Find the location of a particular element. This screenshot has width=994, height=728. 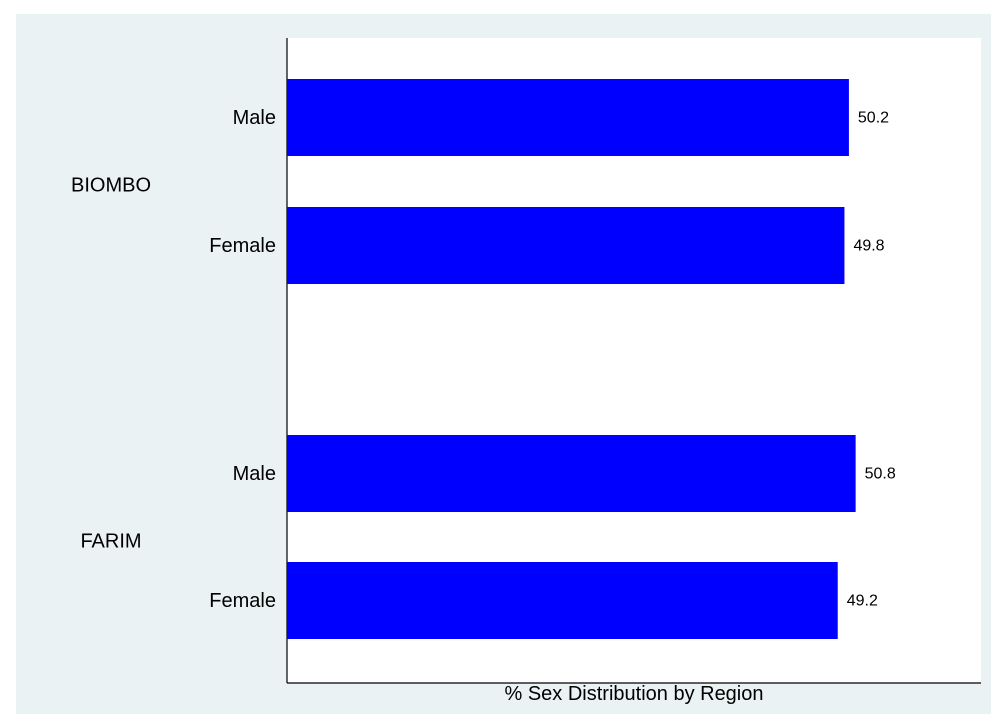

bar-farim-female is located at coordinates (562, 600).